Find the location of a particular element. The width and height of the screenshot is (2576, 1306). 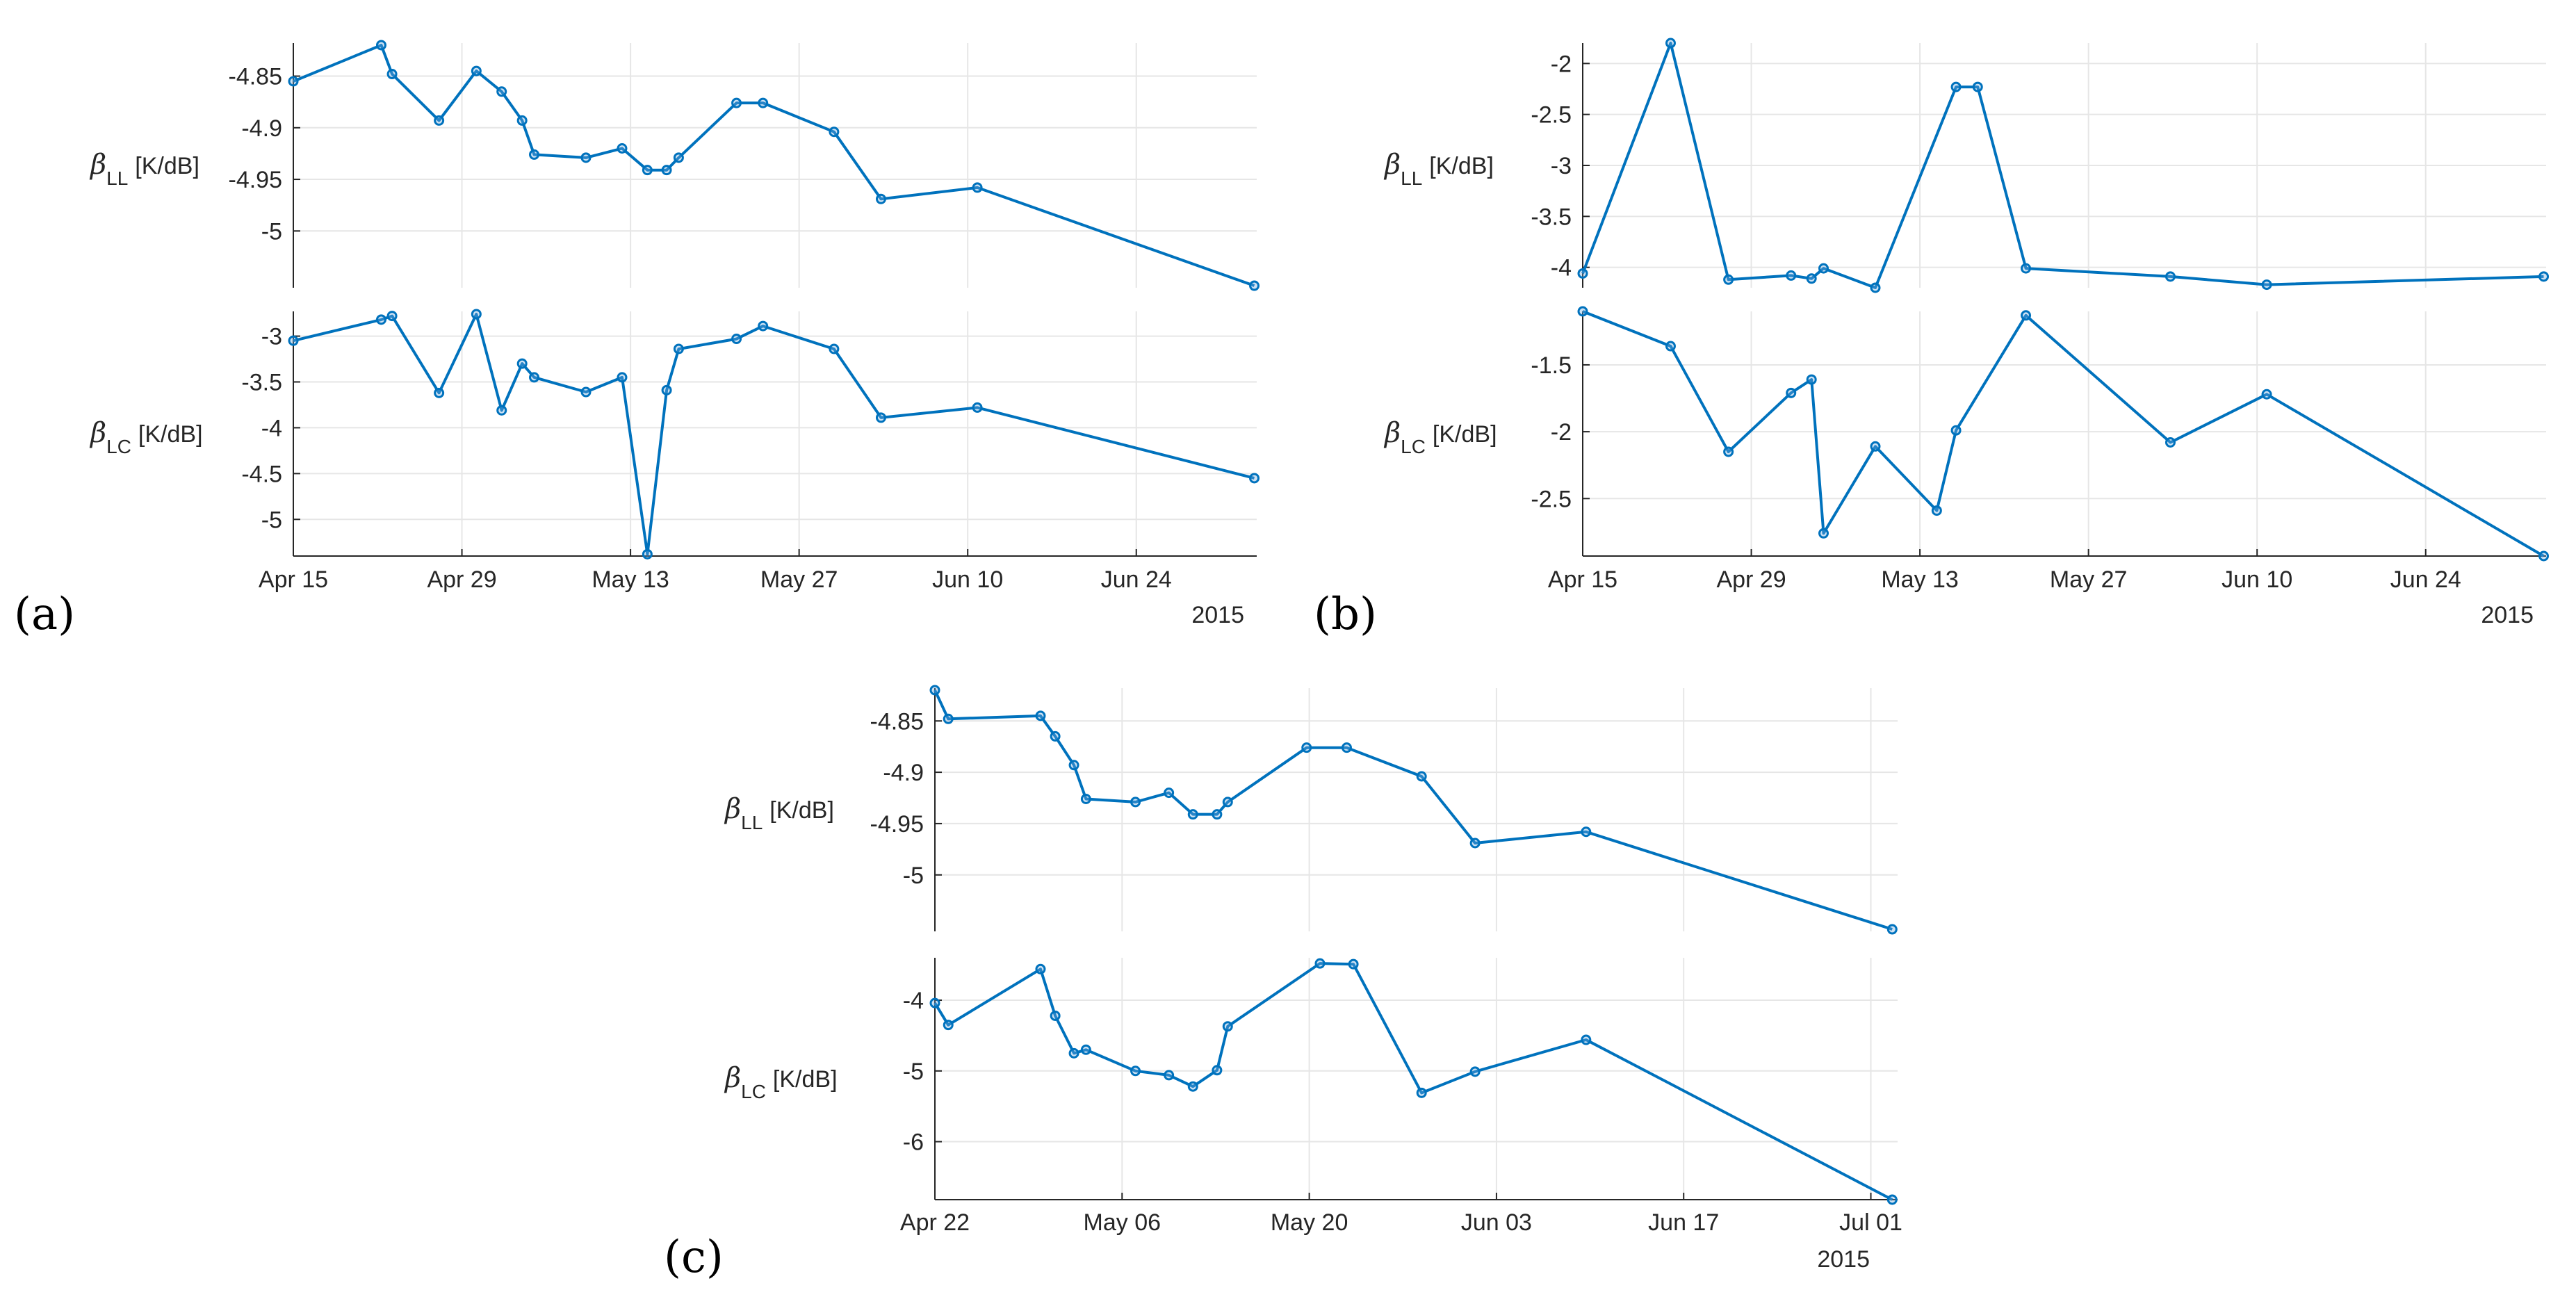

panel-c-lc-ylabel-symbol: β is located at coordinates (732, 1078).